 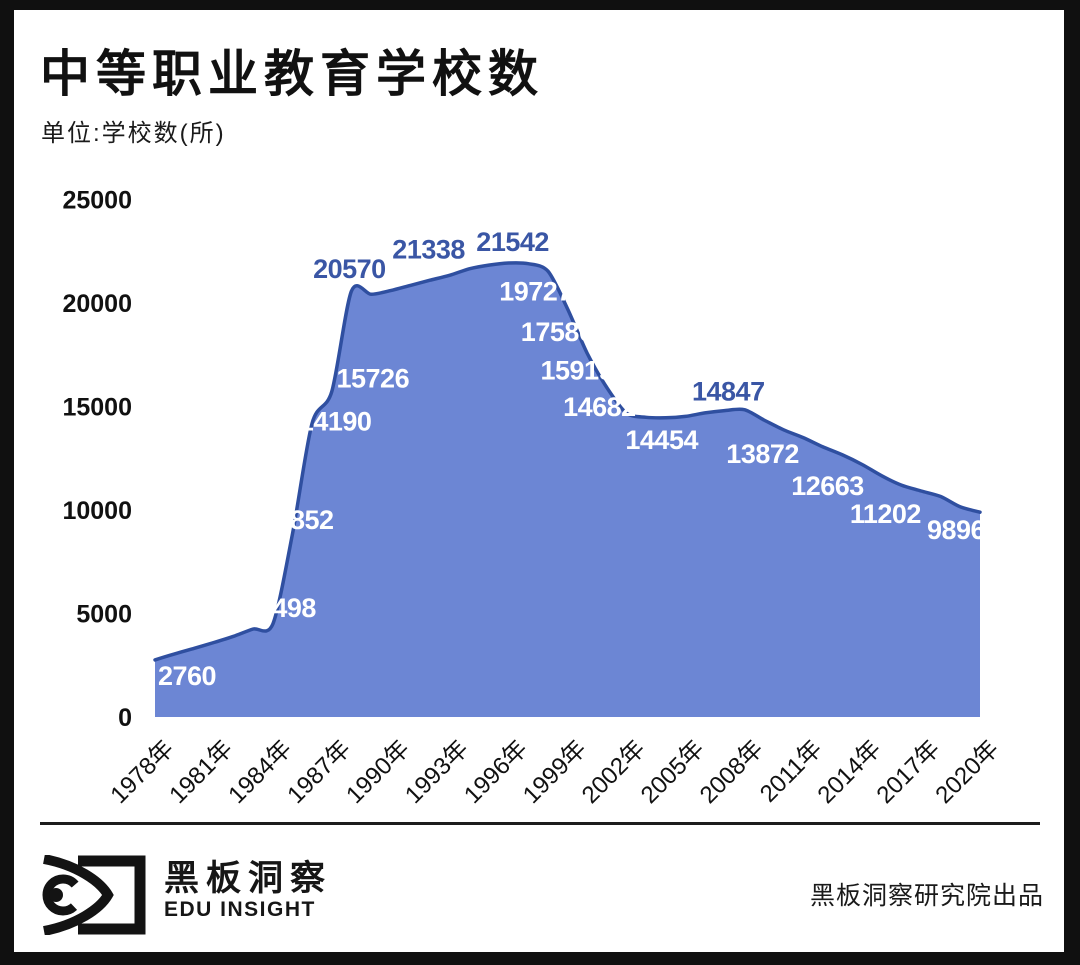 I want to click on data-label: 20570, so click(x=349, y=269).